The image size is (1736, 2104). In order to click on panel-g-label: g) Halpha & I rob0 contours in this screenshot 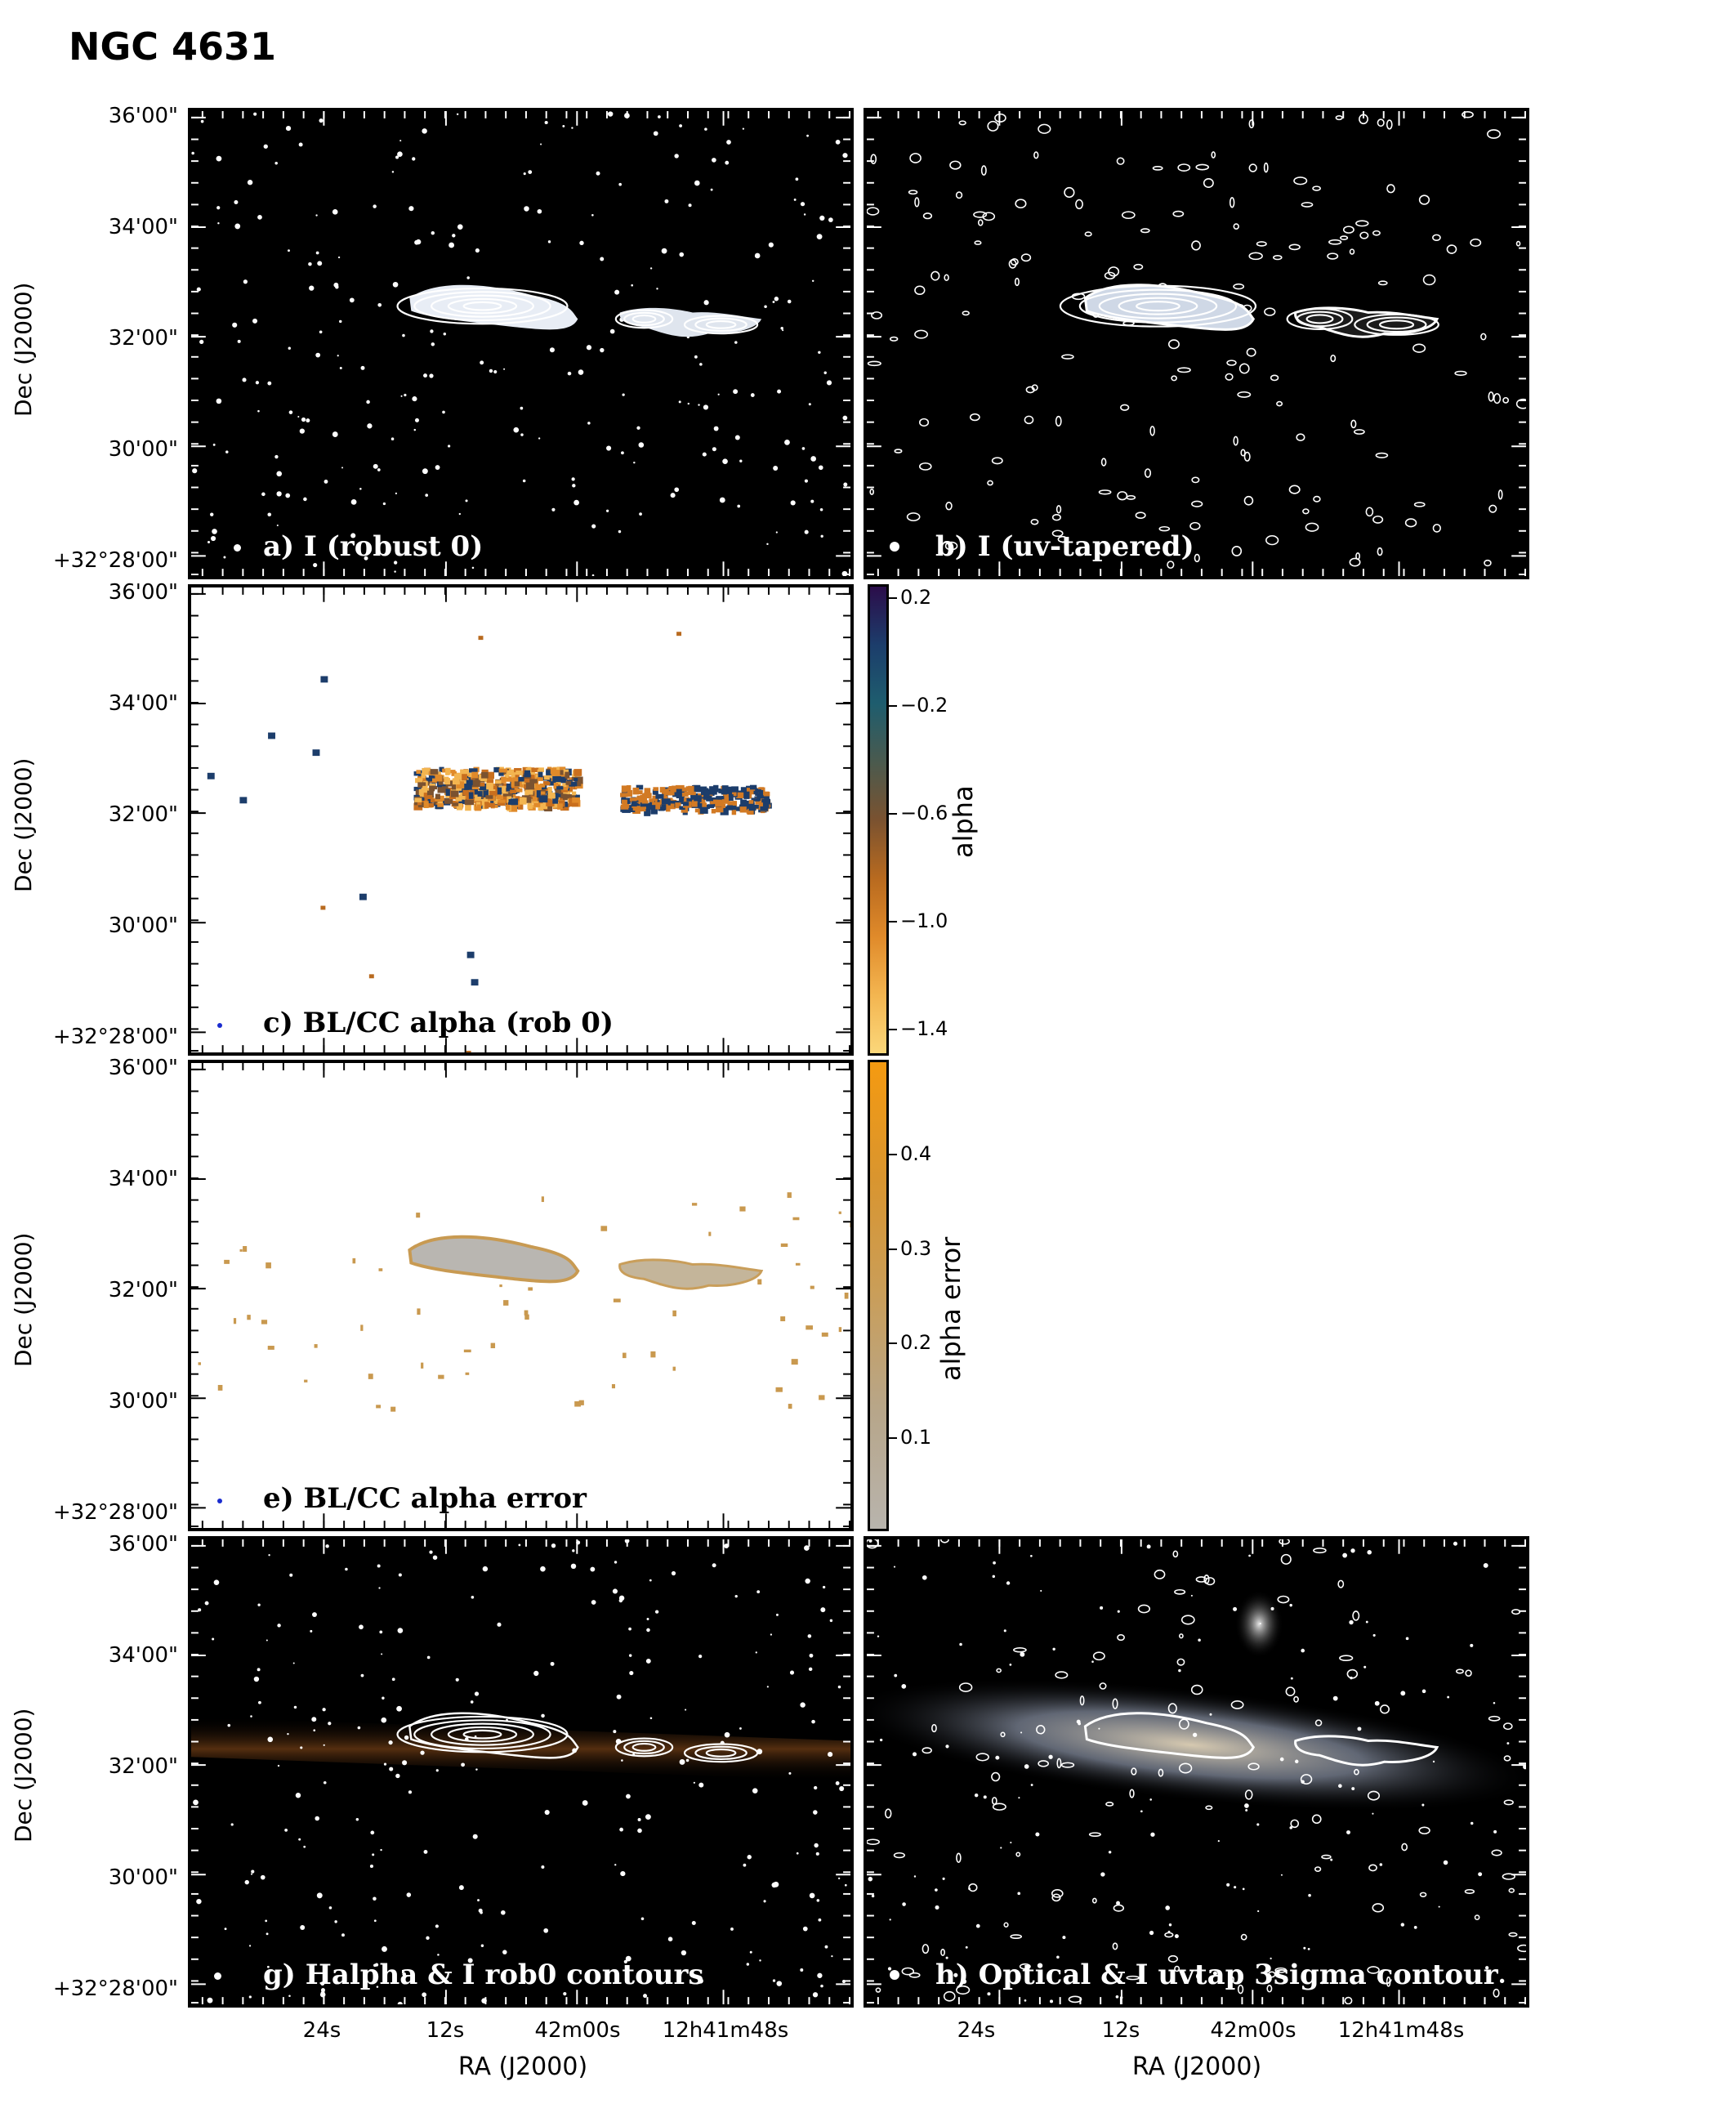, I will do `click(484, 1975)`.